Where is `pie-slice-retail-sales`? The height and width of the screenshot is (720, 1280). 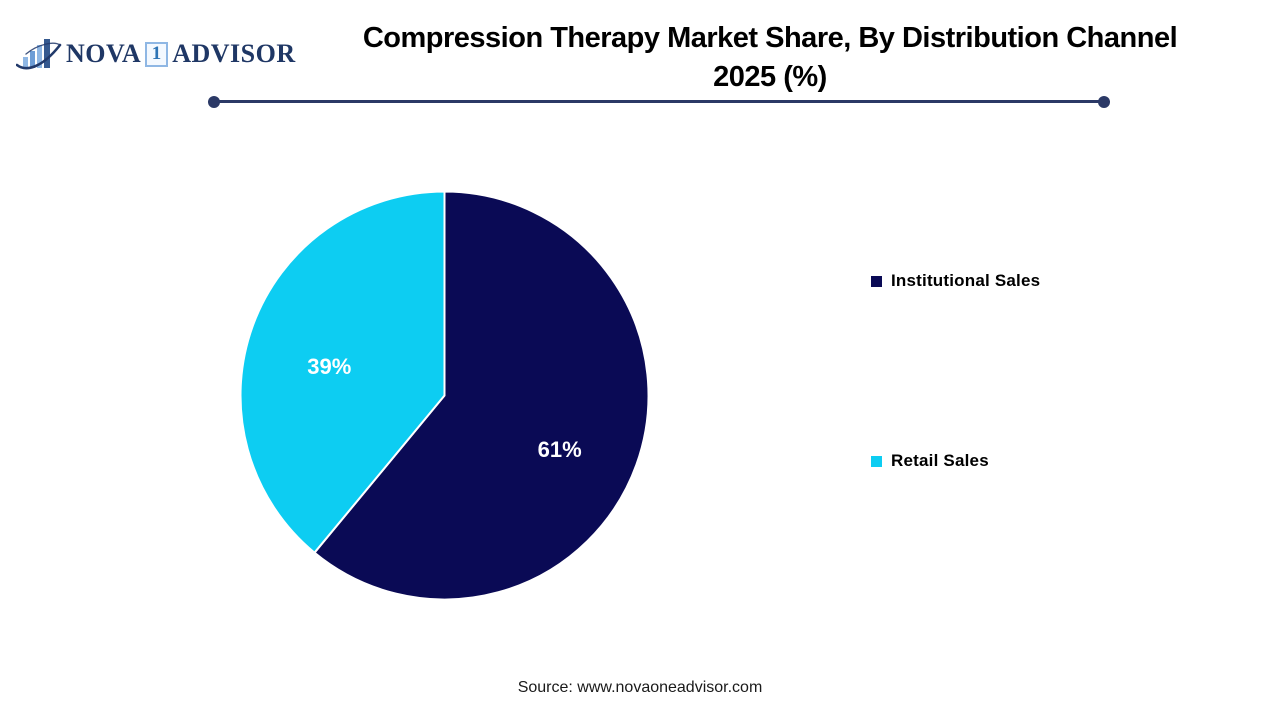
pie-slice-retail-sales is located at coordinates (342, 372).